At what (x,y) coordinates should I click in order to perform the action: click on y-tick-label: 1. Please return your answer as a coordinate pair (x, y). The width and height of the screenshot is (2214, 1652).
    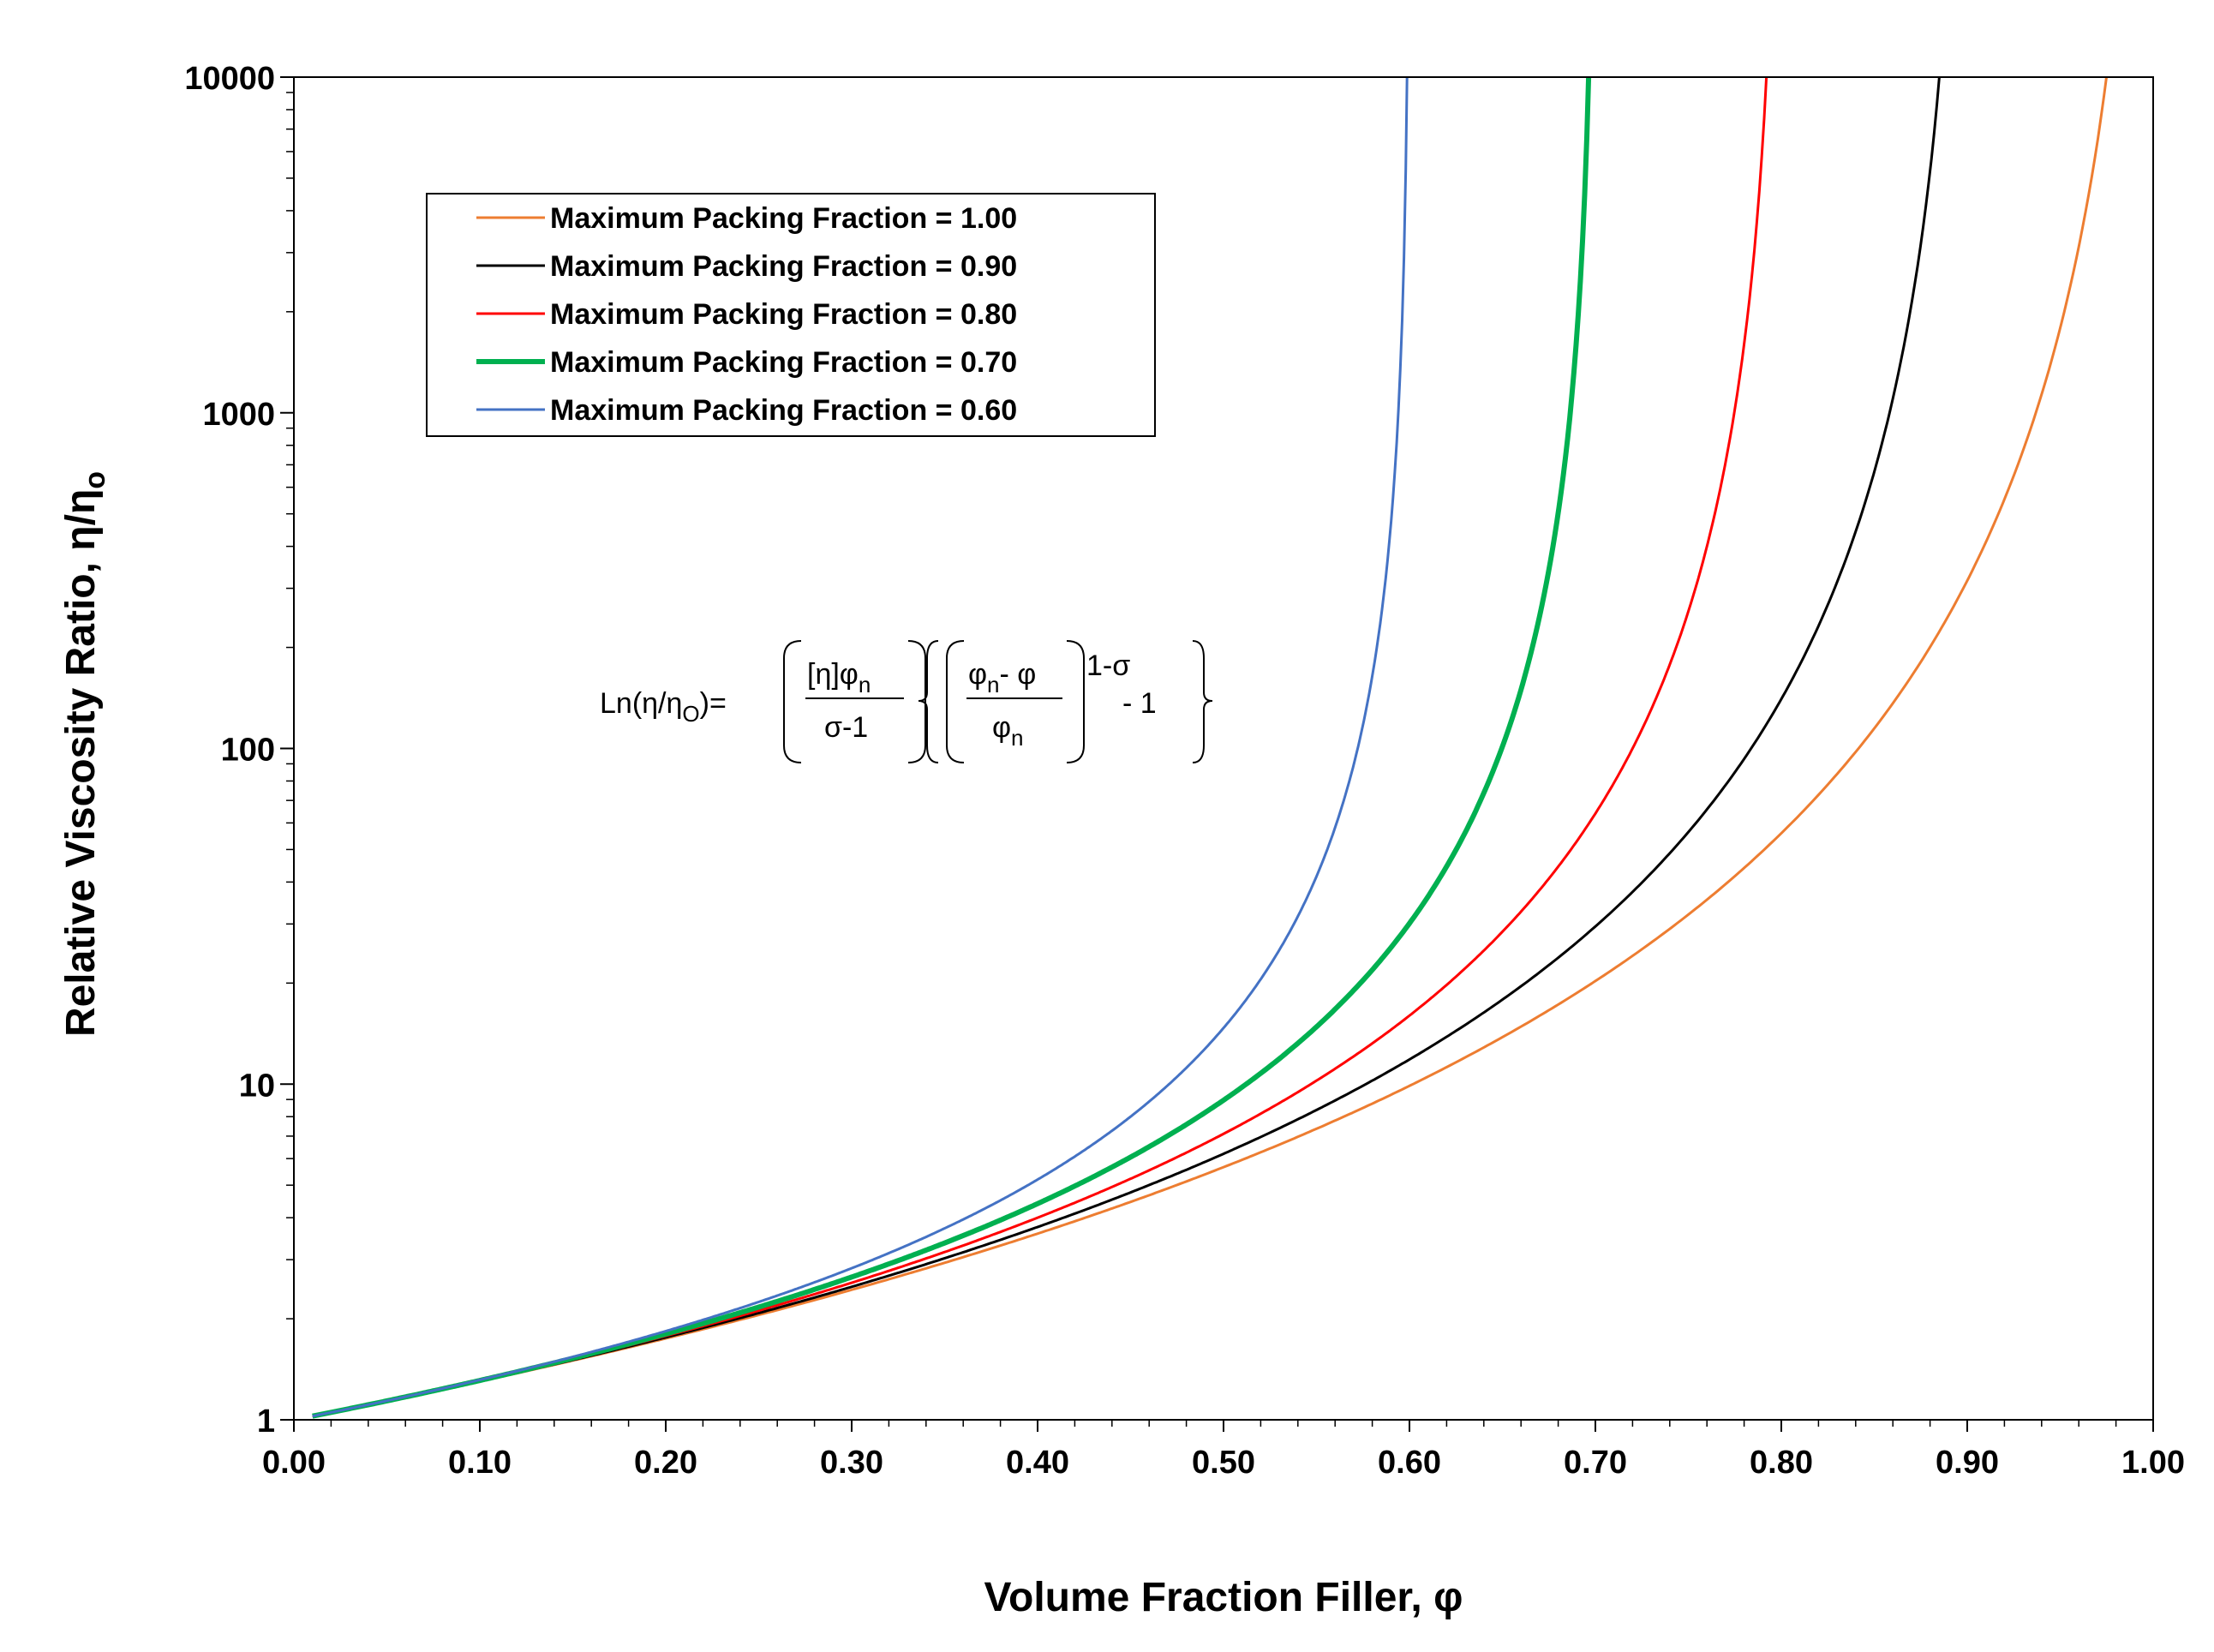
    Looking at the image, I should click on (266, 1422).